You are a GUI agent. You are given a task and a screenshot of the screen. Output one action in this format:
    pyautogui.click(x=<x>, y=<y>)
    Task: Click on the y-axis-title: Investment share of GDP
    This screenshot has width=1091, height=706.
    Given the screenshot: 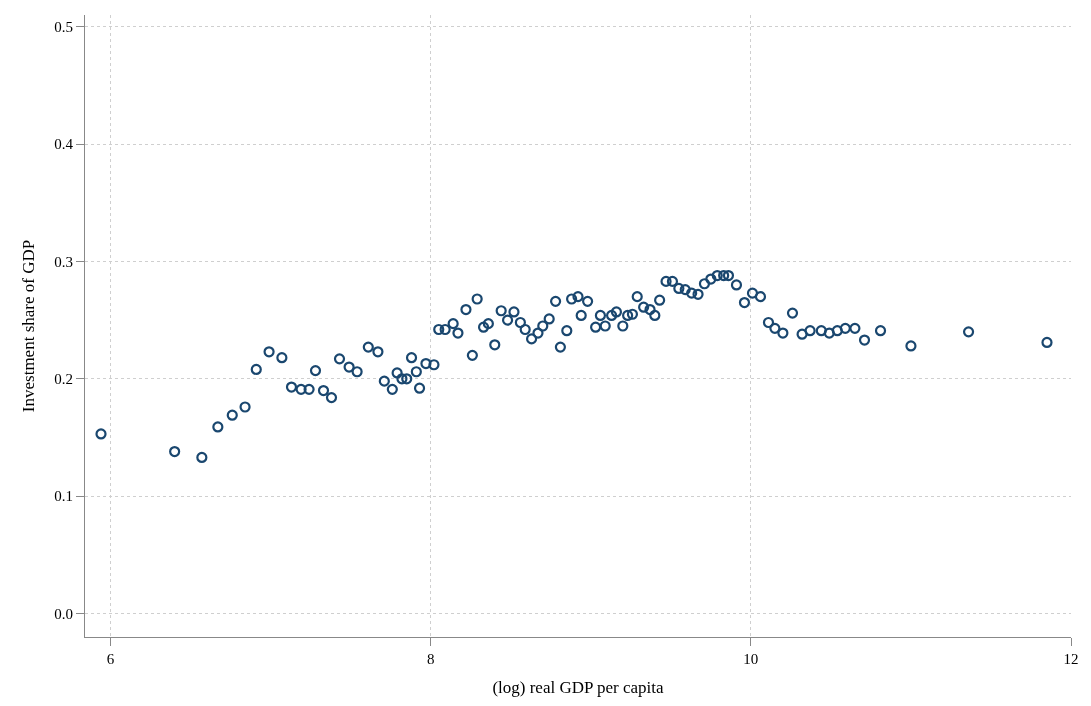 What is the action you would take?
    pyautogui.click(x=28, y=326)
    